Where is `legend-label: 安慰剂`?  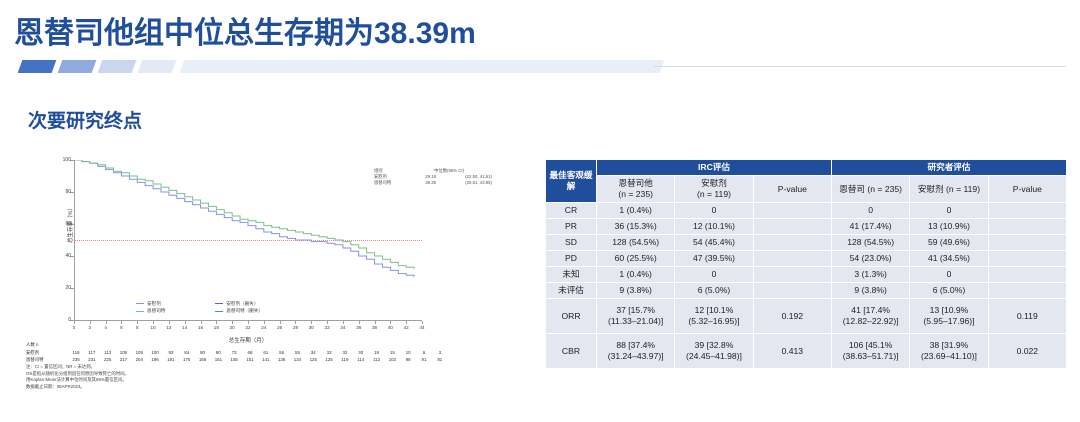
legend-label: 安慰剂 is located at coordinates (154, 303).